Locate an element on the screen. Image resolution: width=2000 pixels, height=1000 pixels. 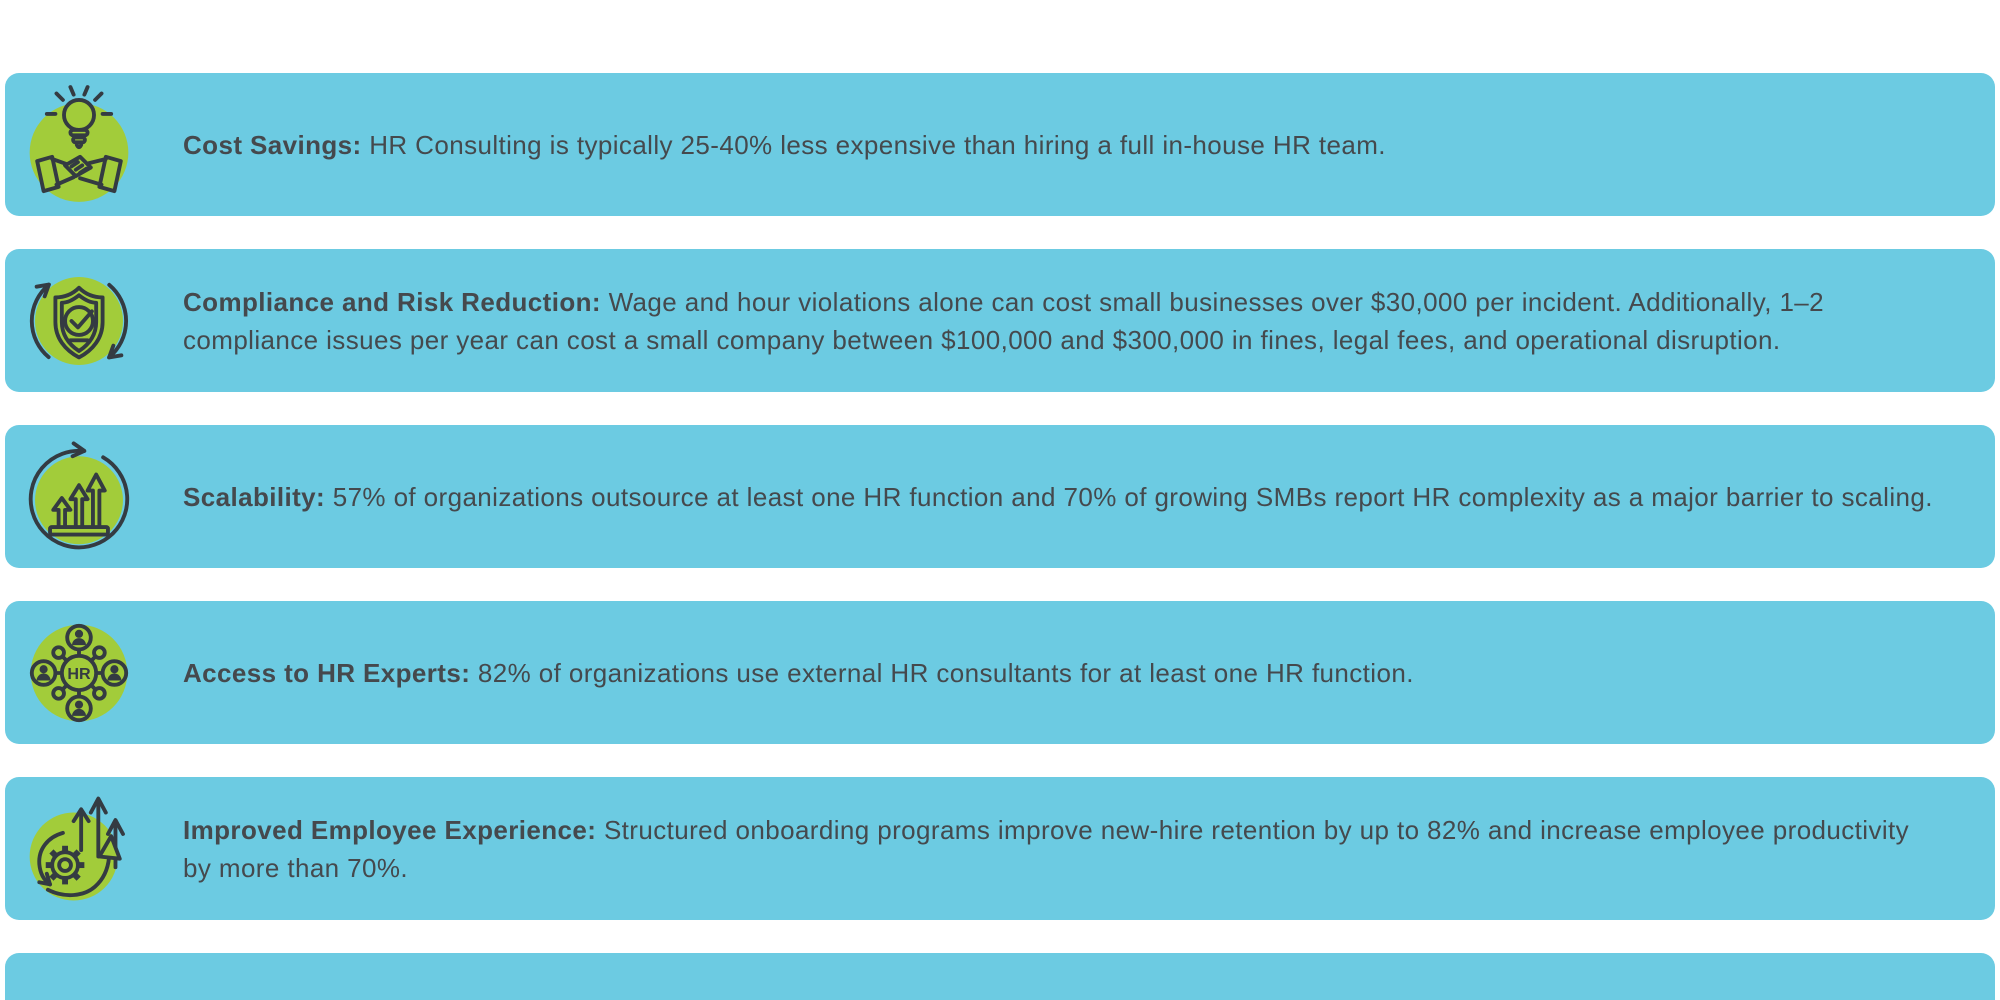
person-node-right is located at coordinates (114, 672).